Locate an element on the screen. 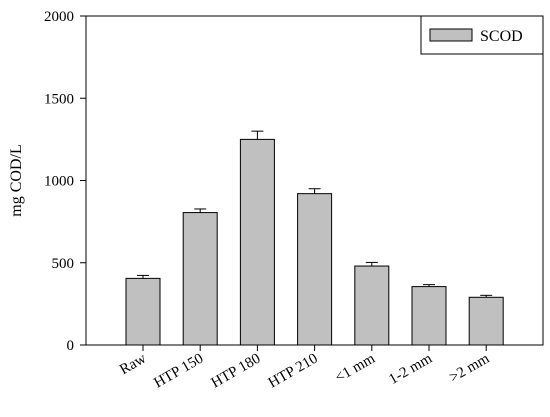 Image resolution: width=550 pixels, height=417 pixels. x-tick-label: HTP 180 is located at coordinates (236, 371).